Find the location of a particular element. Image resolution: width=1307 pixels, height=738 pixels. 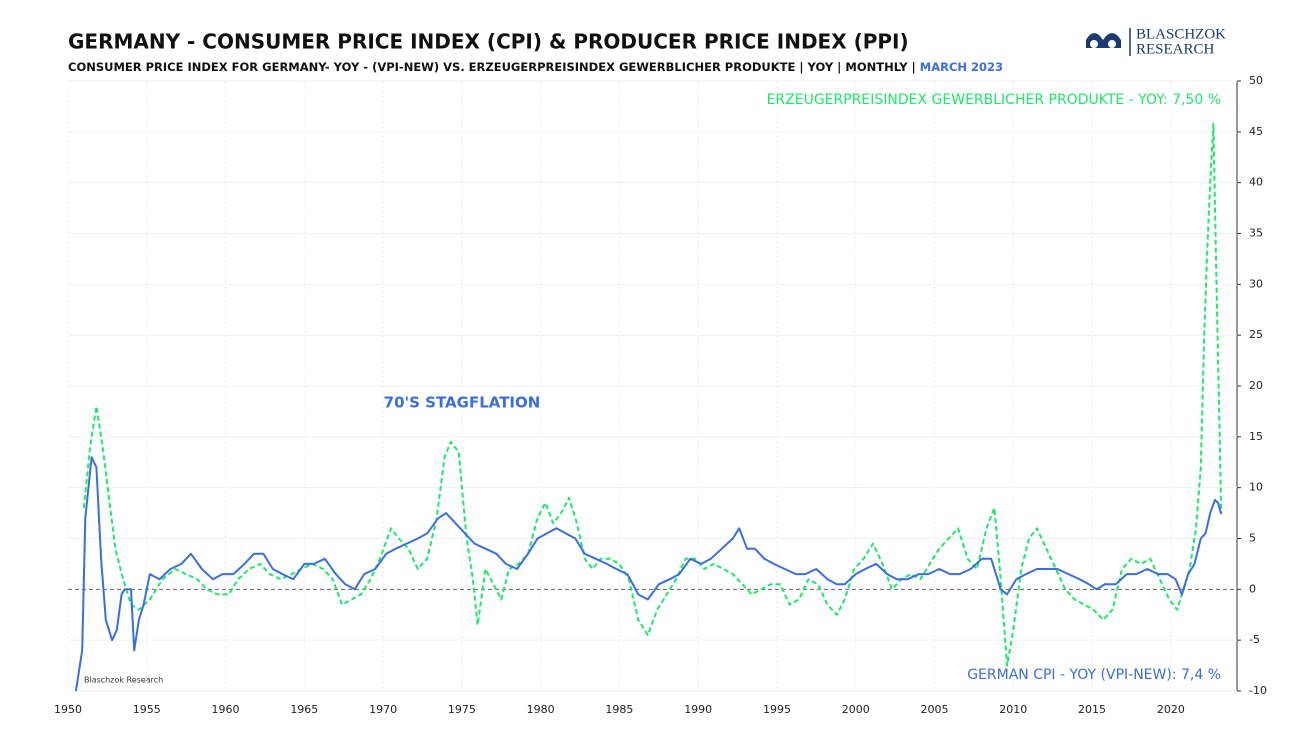

watermark: Blaschzok Research is located at coordinates (123, 680).